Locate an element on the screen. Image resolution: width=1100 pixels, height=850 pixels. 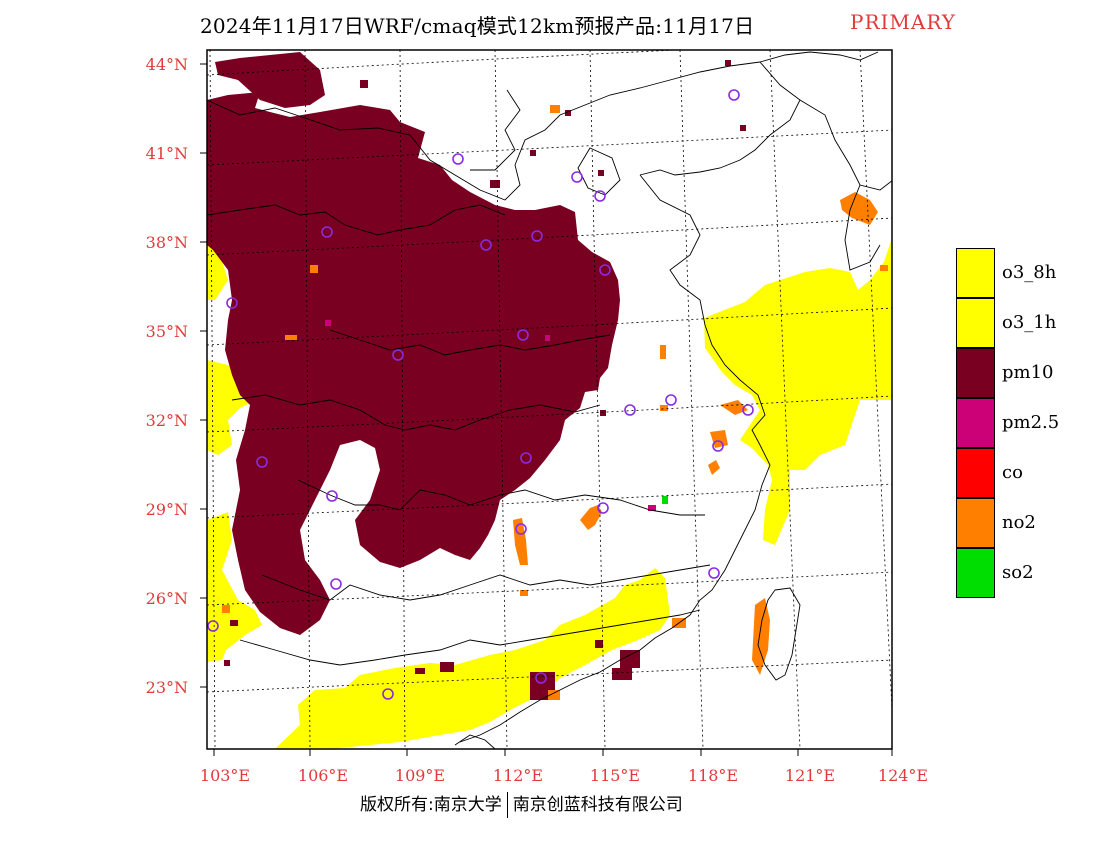
lat-label-32n: 32°N is located at coordinates (166, 420).